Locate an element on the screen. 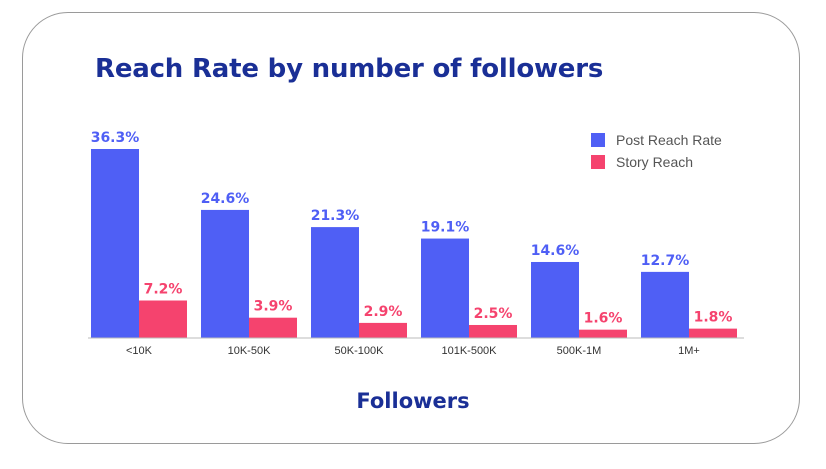  chart-title: Reach Rate by number of followers is located at coordinates (349, 69).